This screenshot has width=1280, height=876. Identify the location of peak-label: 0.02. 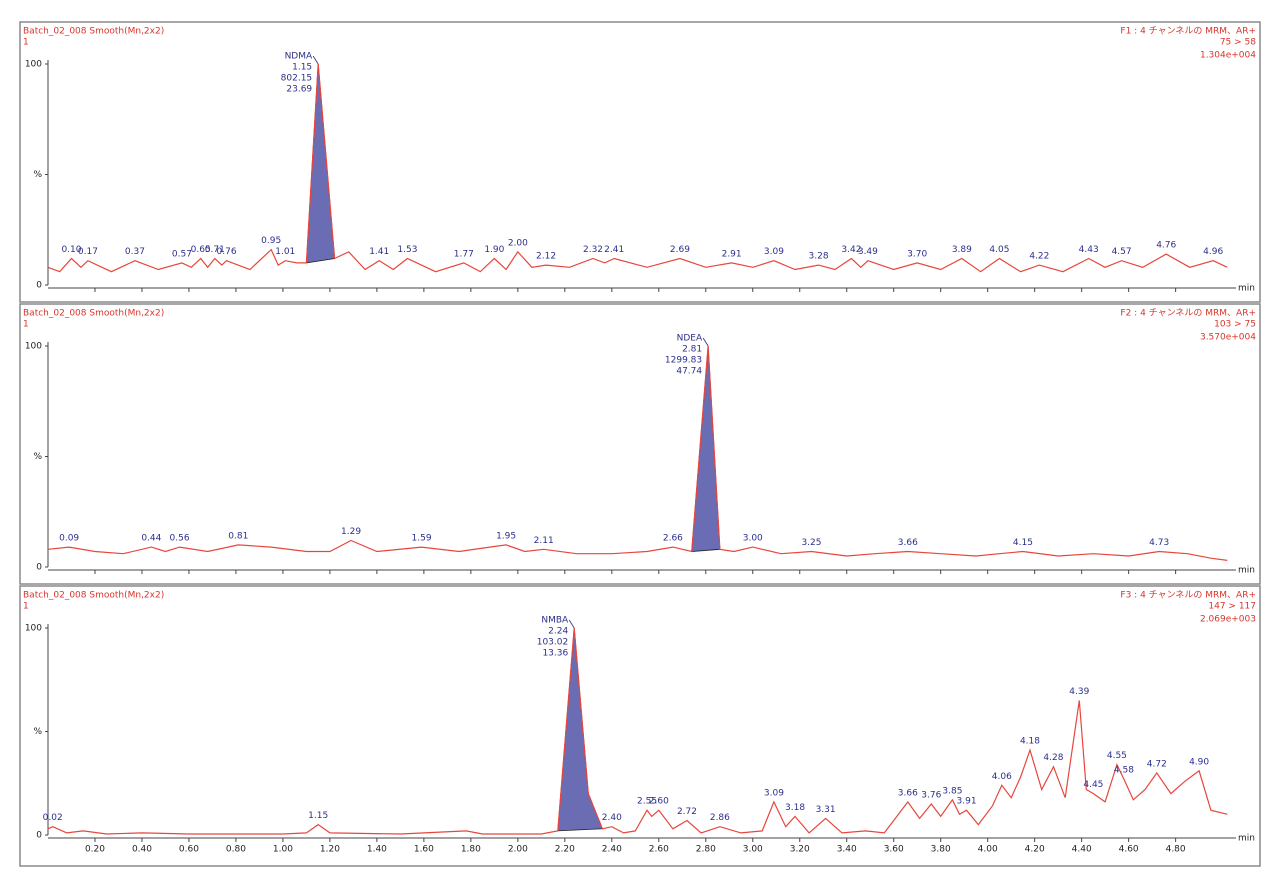
(53, 818).